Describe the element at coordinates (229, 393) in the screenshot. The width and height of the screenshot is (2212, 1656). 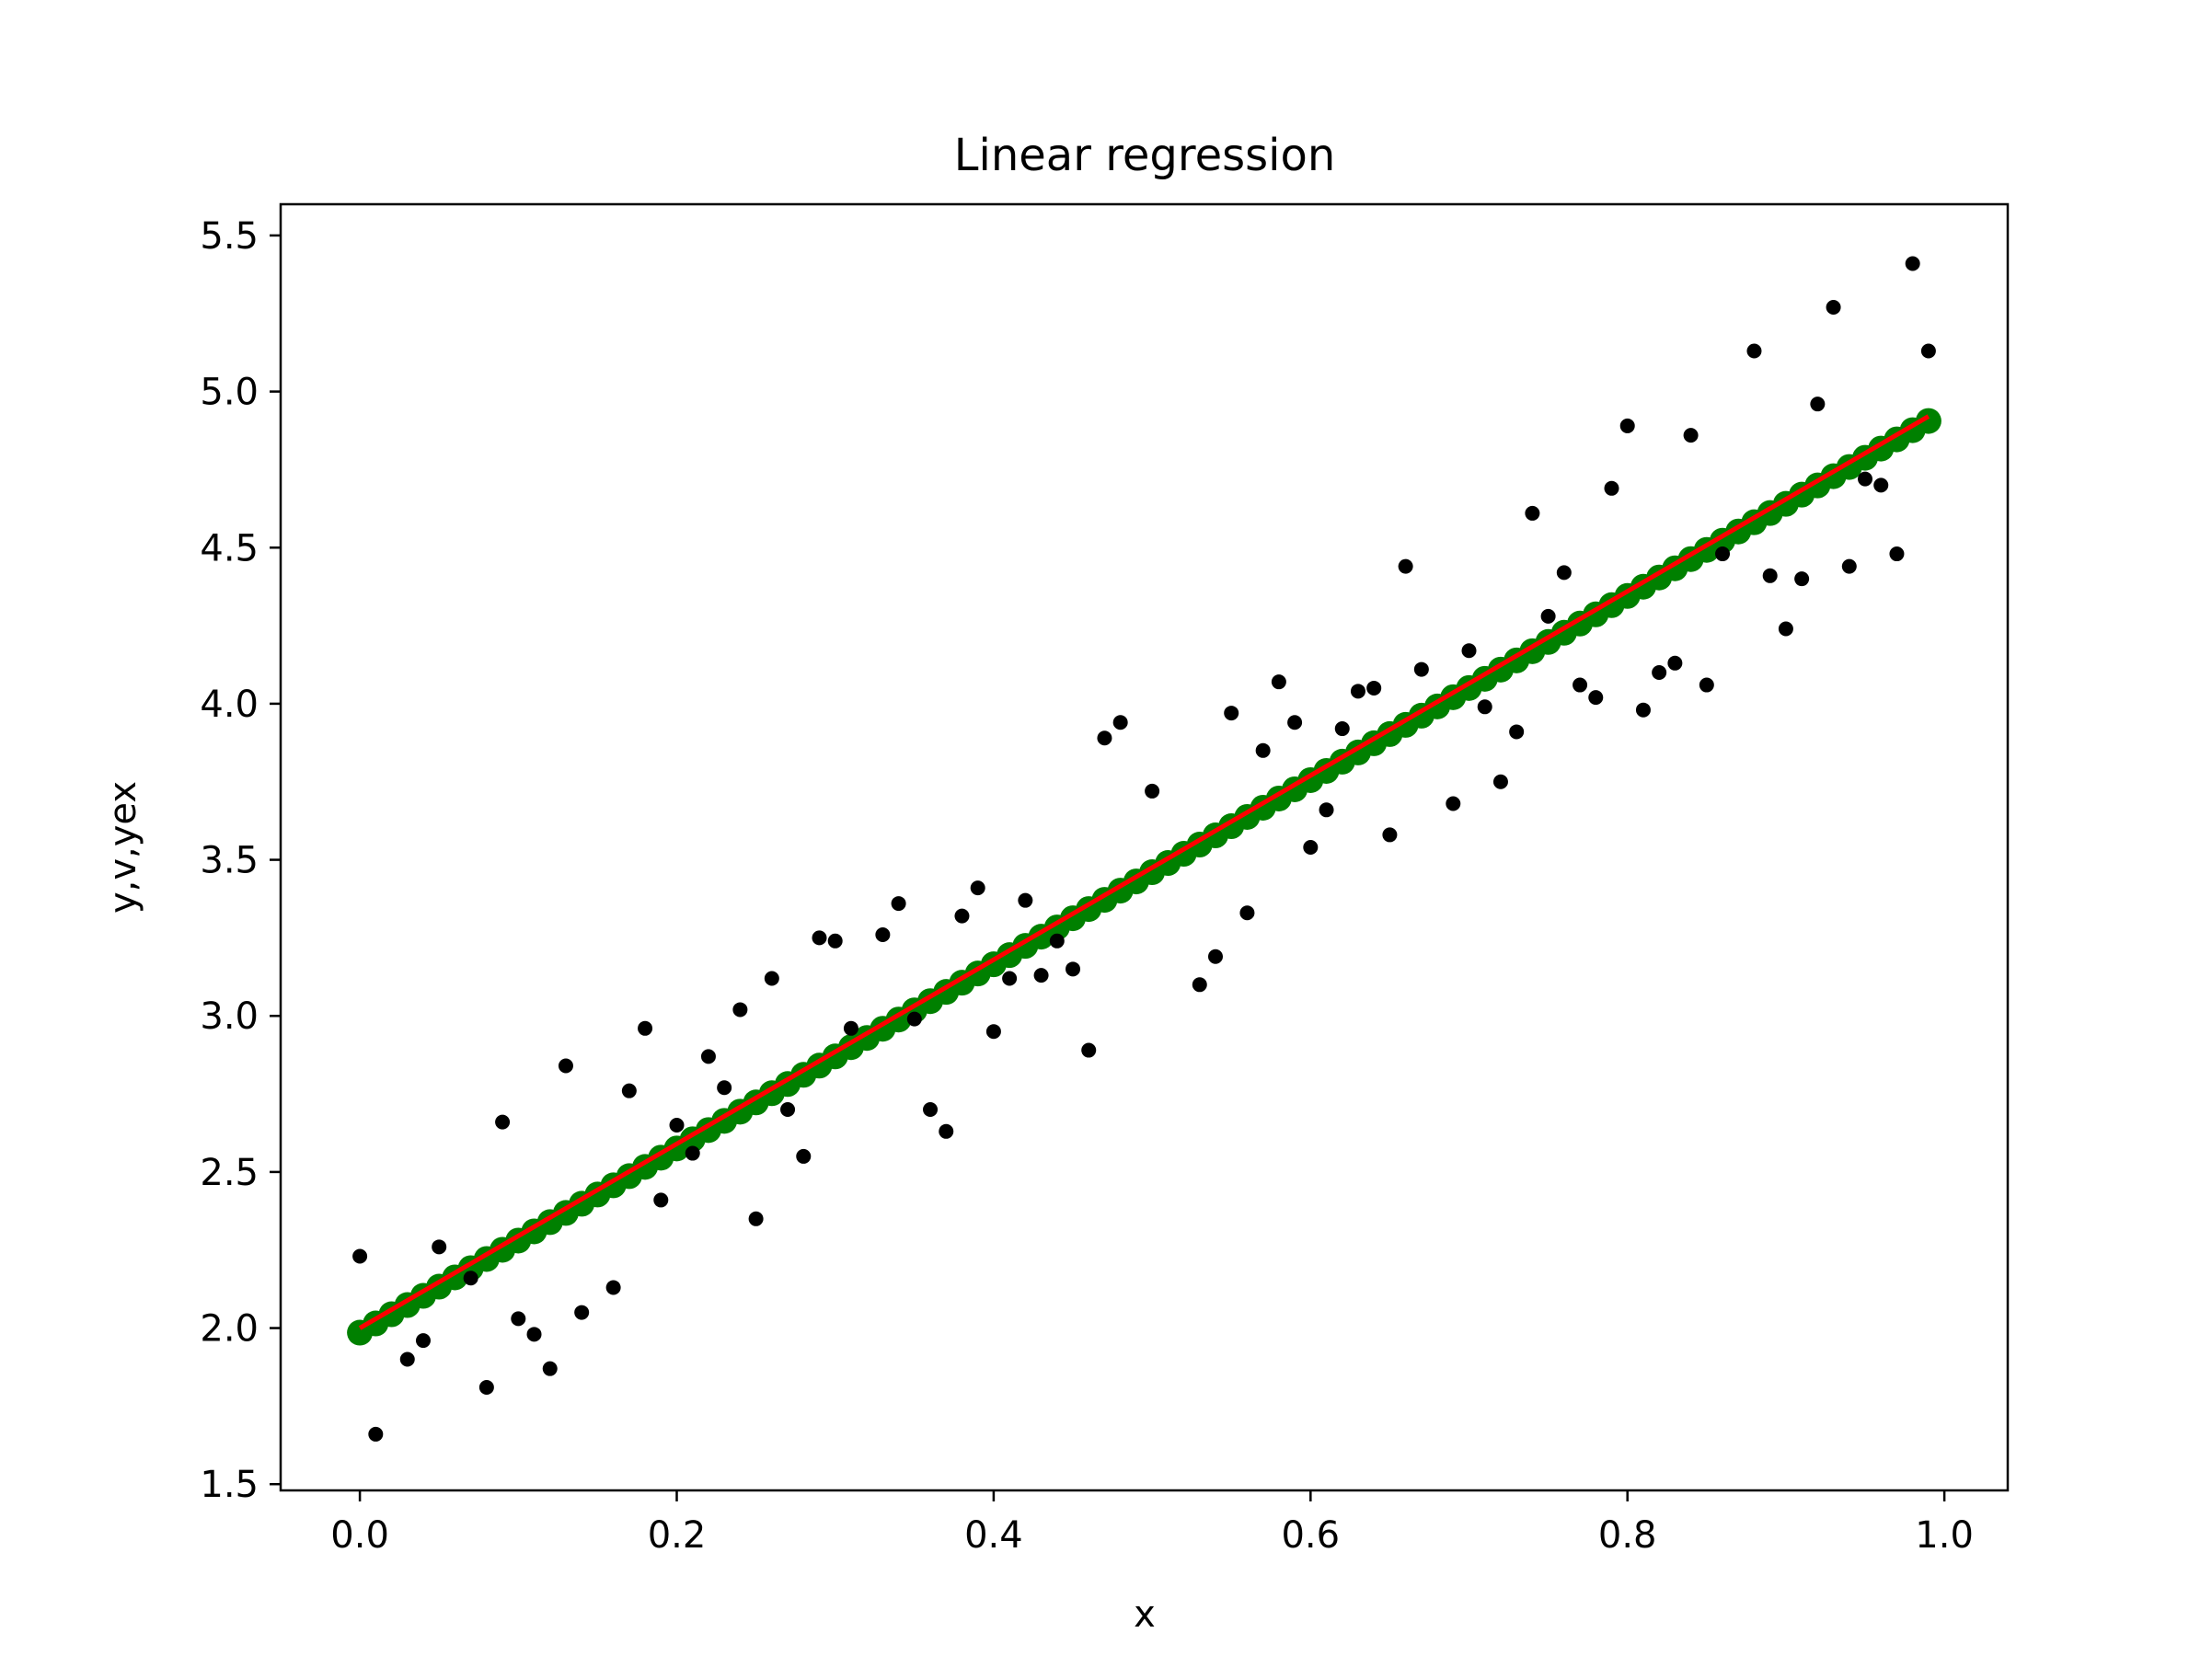
I see `y-tick-label: 5.0` at that location.